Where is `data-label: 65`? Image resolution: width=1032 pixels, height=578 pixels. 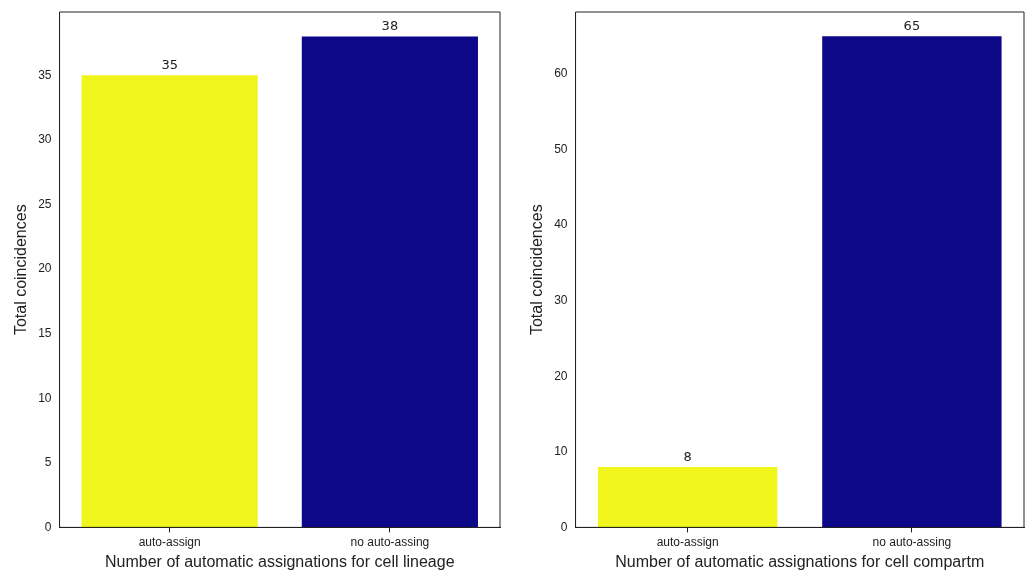
data-label: 65 is located at coordinates (912, 26).